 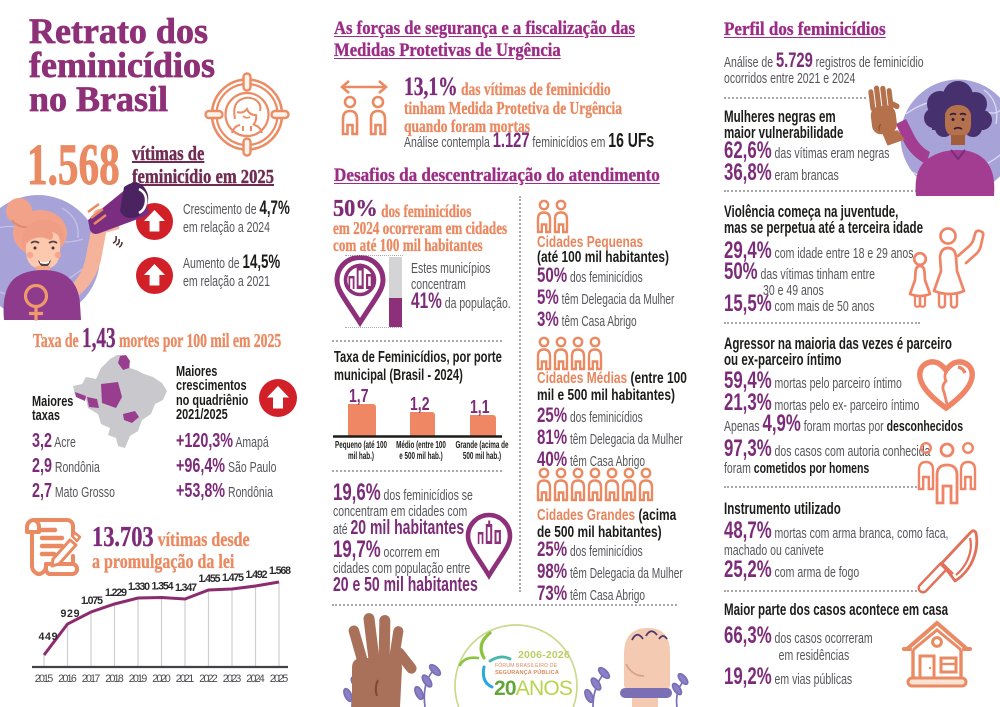 What do you see at coordinates (138, 679) in the screenshot?
I see `svg-text: 2019` at bounding box center [138, 679].